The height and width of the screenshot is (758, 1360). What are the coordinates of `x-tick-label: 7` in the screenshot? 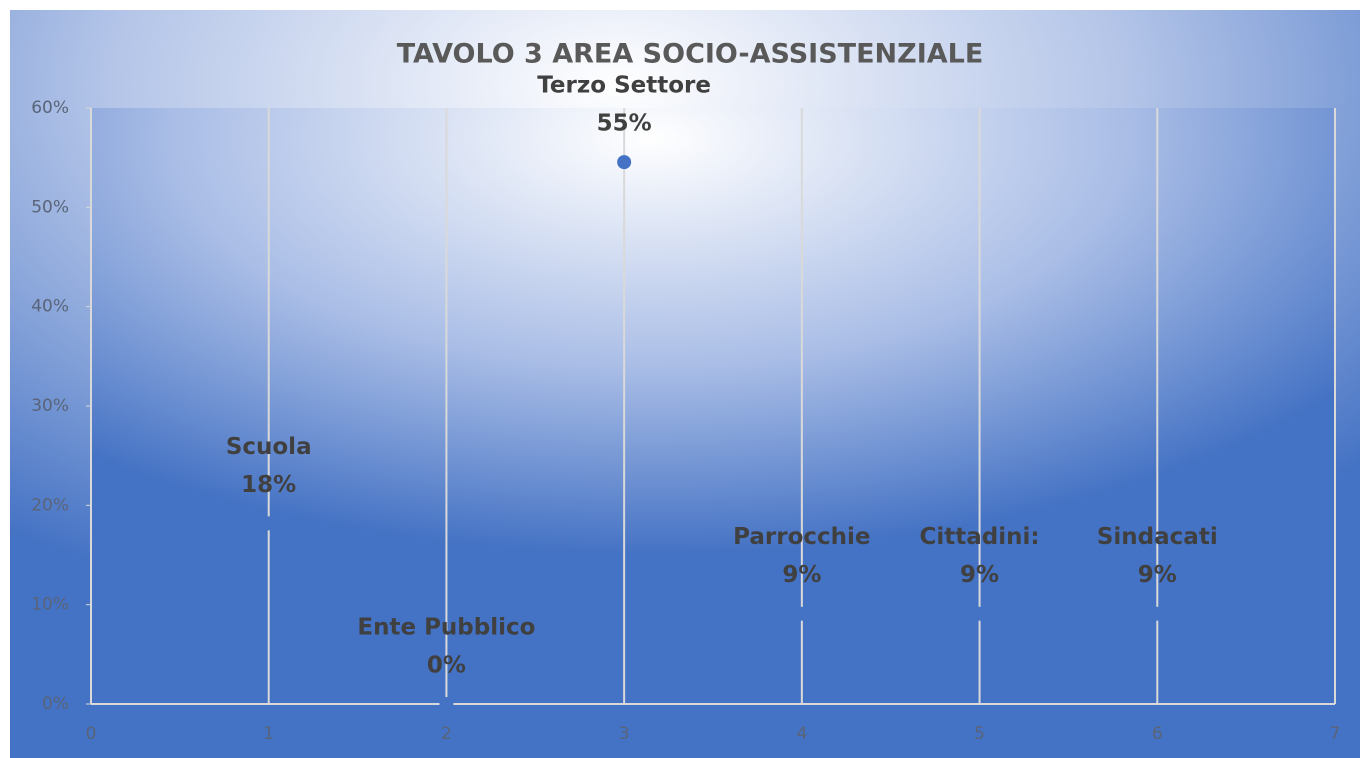 It's located at (1335, 734).